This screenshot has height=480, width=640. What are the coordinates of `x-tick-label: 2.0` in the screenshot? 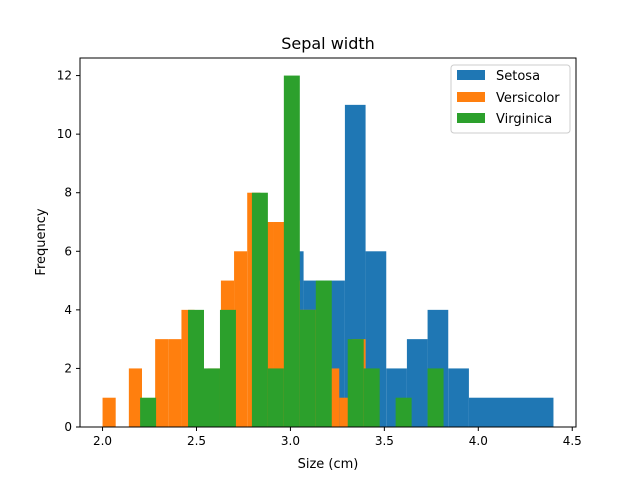 It's located at (102, 441).